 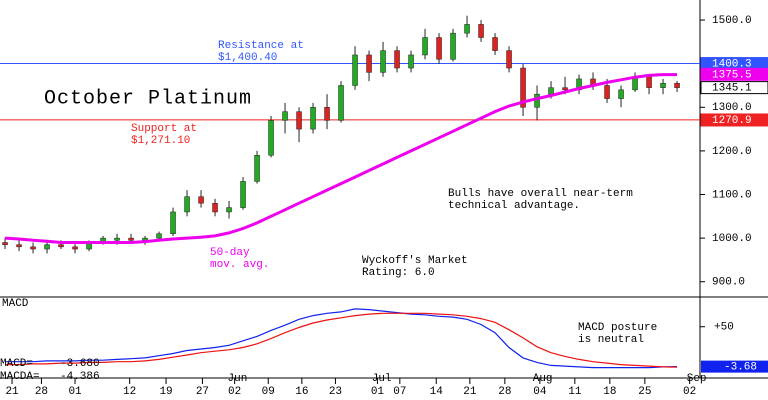 What do you see at coordinates (164, 129) in the screenshot?
I see `level-label: Support at` at bounding box center [164, 129].